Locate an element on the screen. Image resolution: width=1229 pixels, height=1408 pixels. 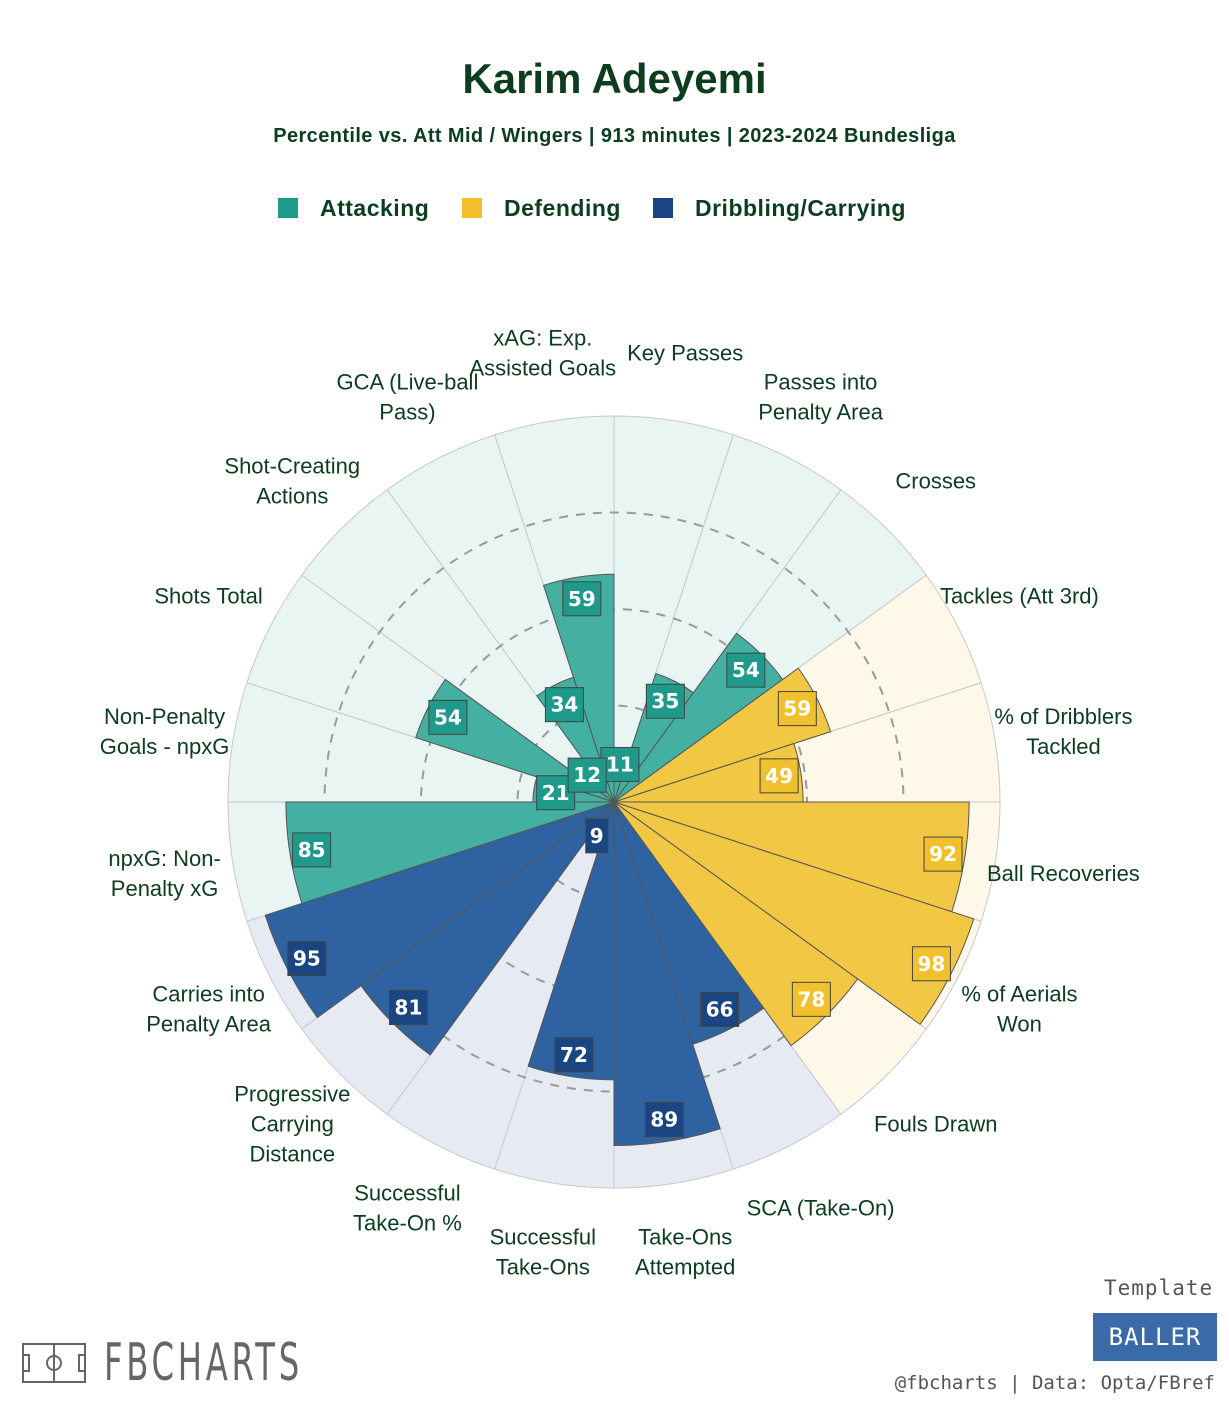
value-label-text: 35 is located at coordinates (665, 701).